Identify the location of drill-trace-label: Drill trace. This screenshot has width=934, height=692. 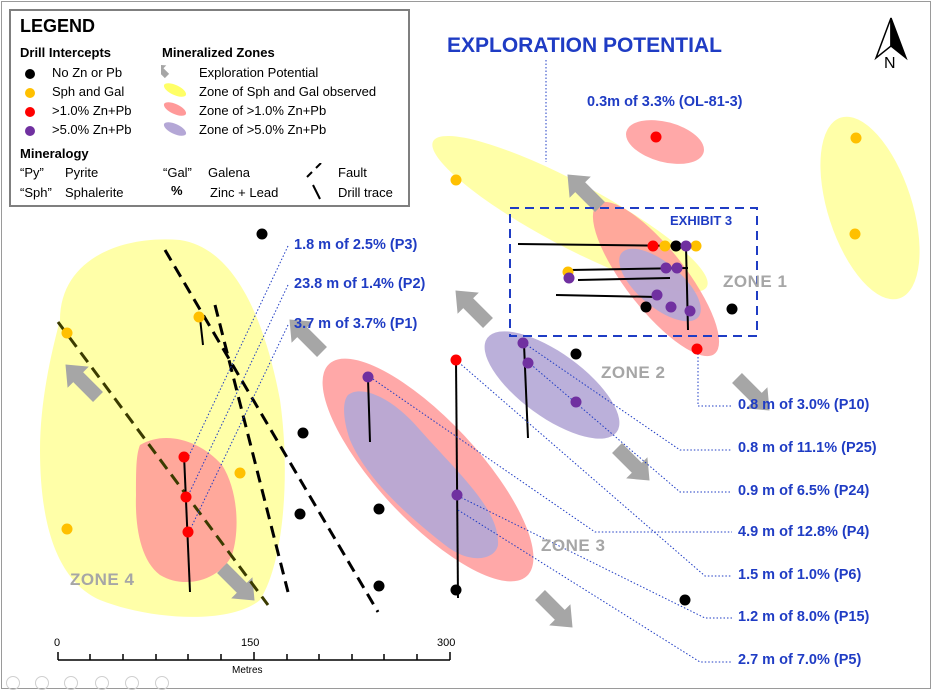
(365, 192).